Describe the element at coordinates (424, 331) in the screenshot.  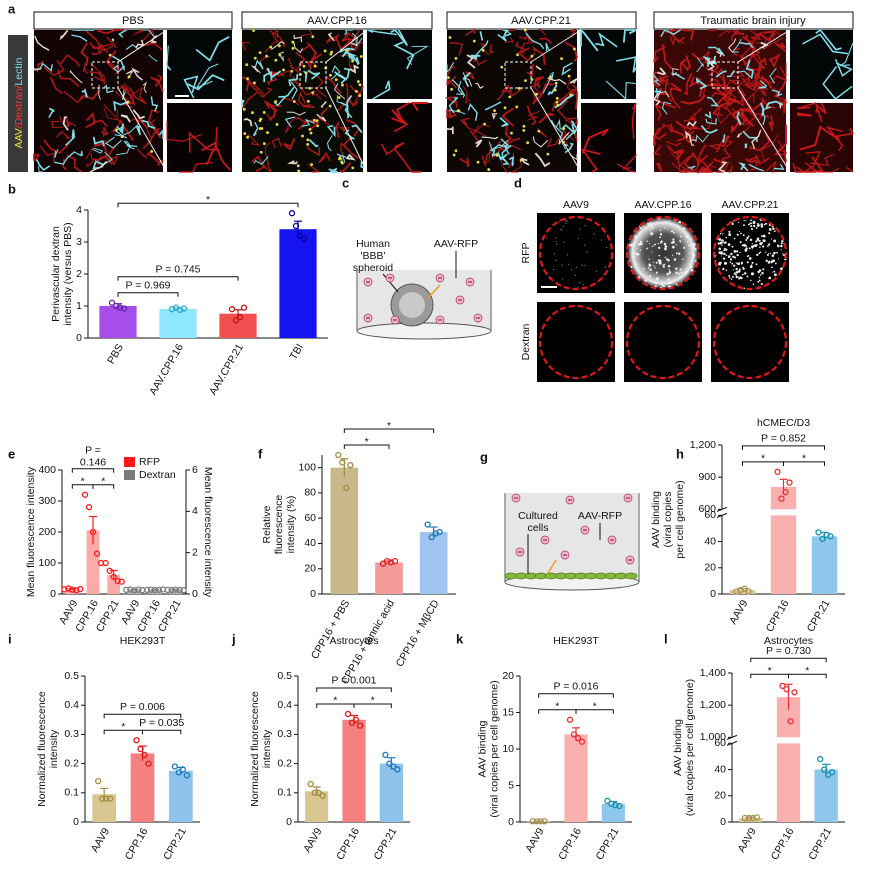
I see `dish` at that location.